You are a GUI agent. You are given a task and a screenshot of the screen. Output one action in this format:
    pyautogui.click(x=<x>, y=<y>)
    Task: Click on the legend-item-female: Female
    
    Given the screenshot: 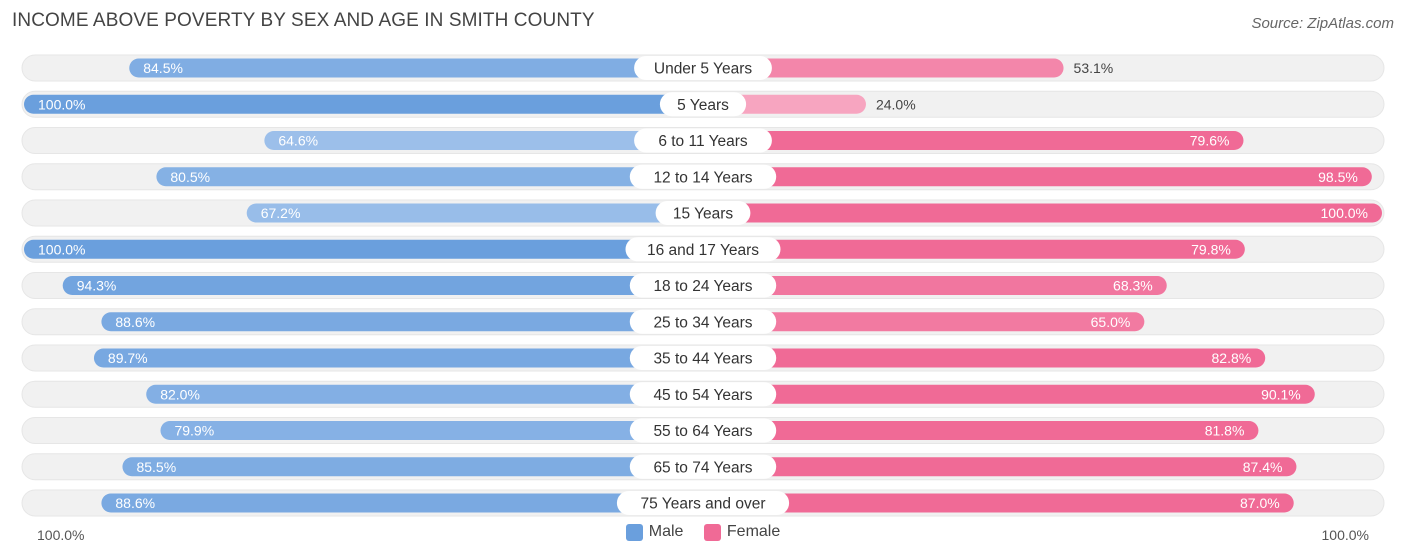 What is the action you would take?
    pyautogui.click(x=742, y=532)
    